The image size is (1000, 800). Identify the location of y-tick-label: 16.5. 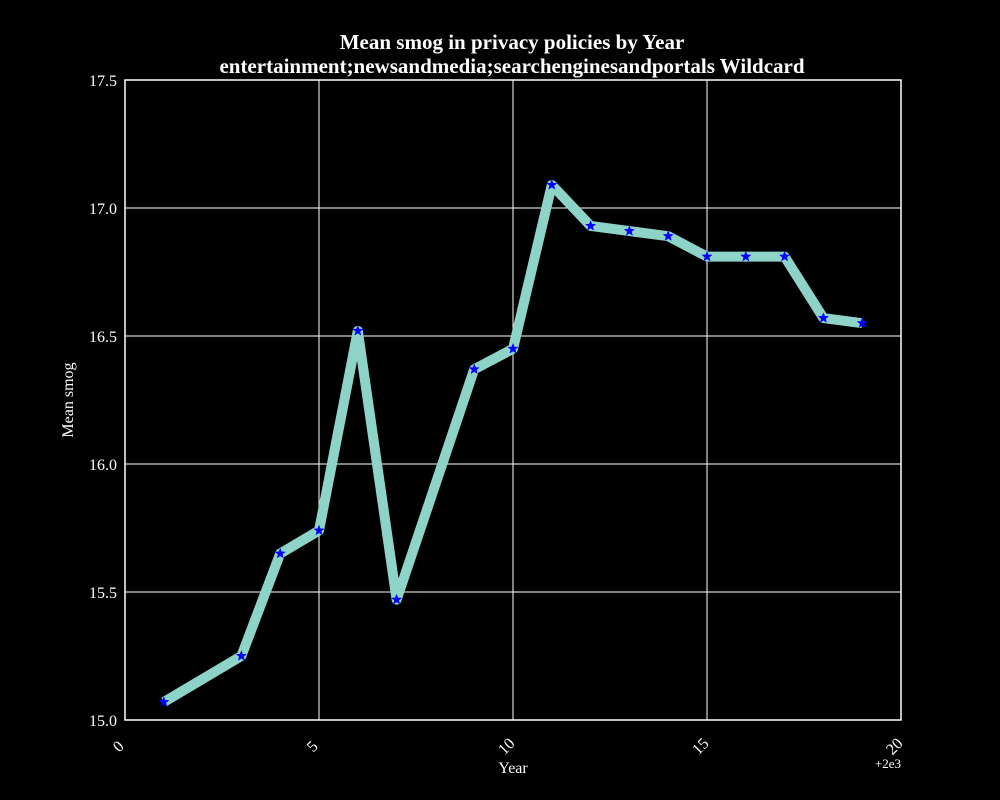
(103, 337).